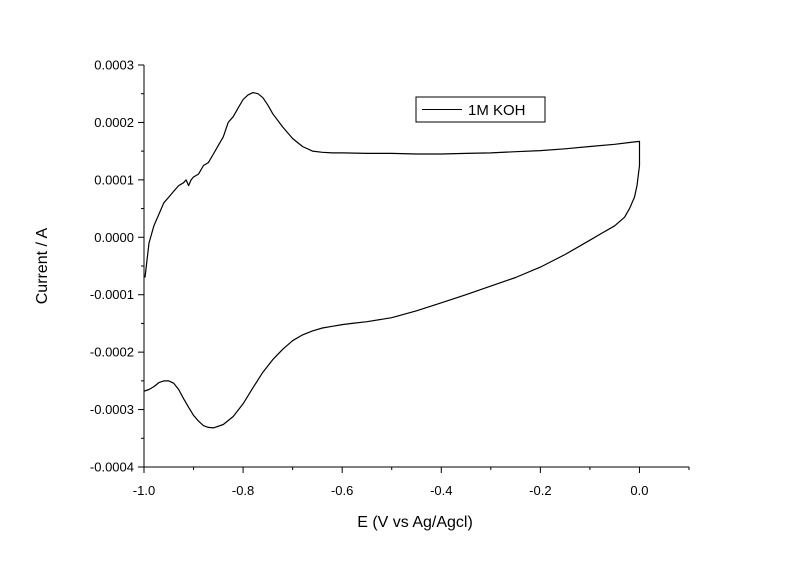 This screenshot has width=800, height=564. What do you see at coordinates (441, 490) in the screenshot?
I see `x-tick-label: -0.4` at bounding box center [441, 490].